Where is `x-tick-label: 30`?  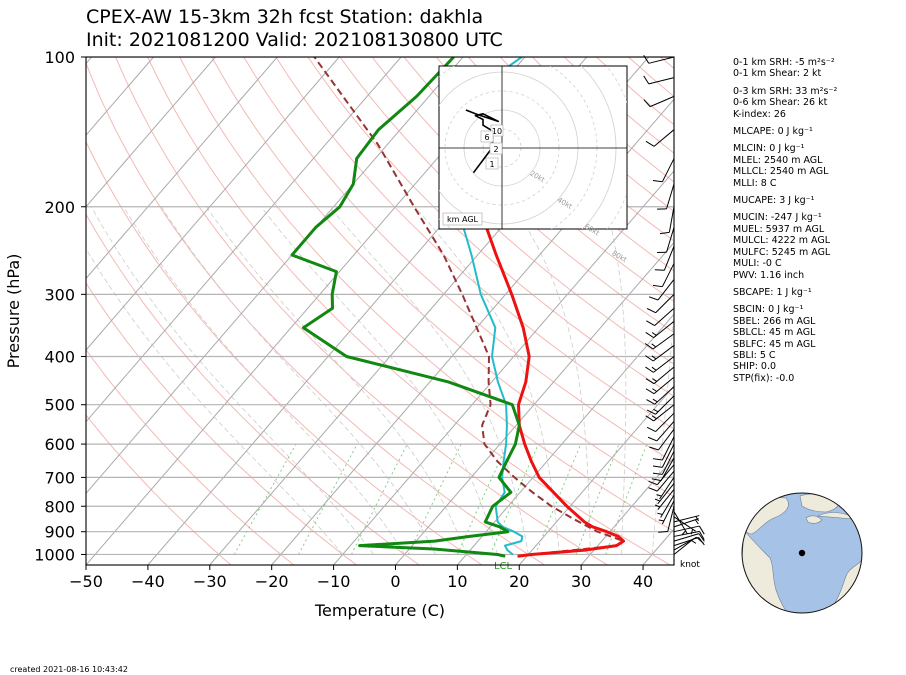
x-tick-label: 30 is located at coordinates (581, 581).